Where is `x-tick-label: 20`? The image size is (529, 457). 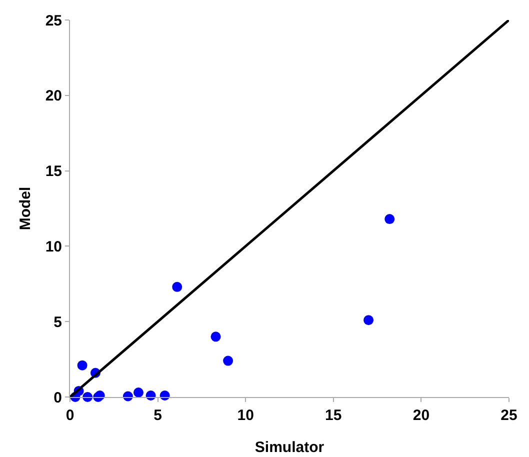 x-tick-label: 20 is located at coordinates (421, 415).